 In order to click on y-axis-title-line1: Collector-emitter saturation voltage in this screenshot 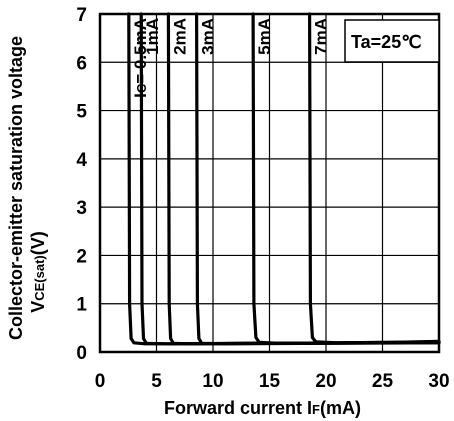, I will do `click(16, 188)`.